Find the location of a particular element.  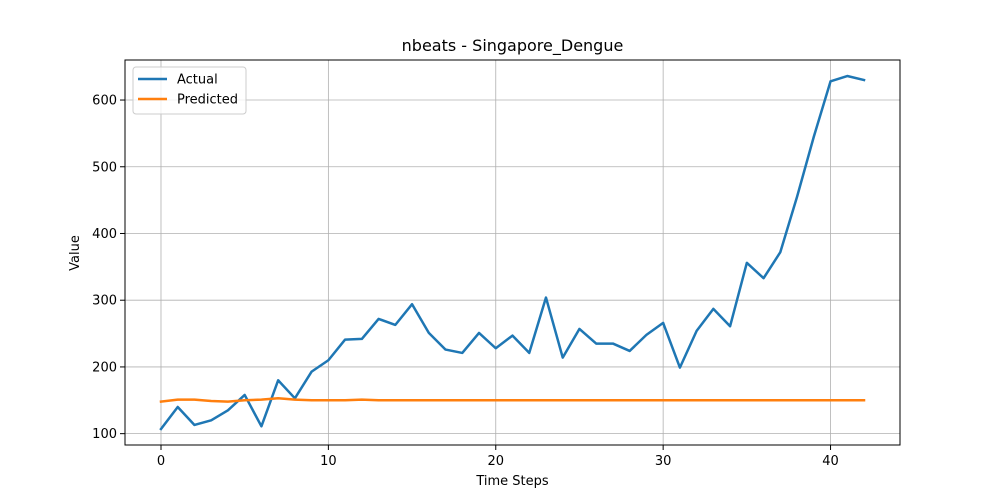

y-axis: 100 200 300 400 500 600 is located at coordinates (108, 268).